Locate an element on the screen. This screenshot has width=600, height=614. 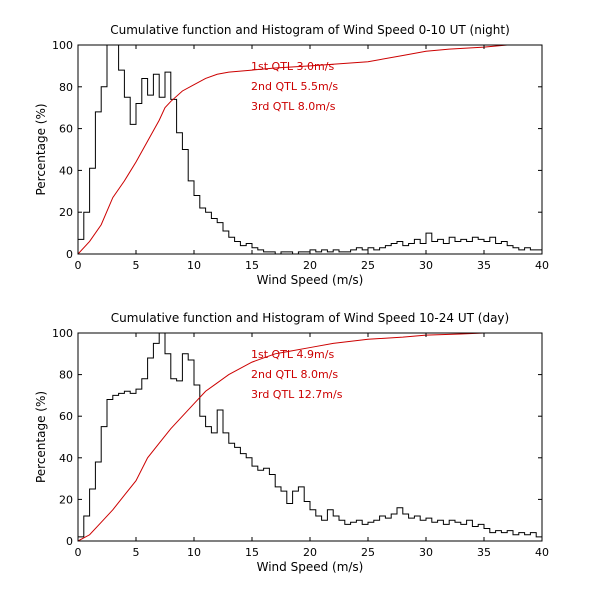
chart-1-ylabel: Percentage (%) is located at coordinates (41, 149).